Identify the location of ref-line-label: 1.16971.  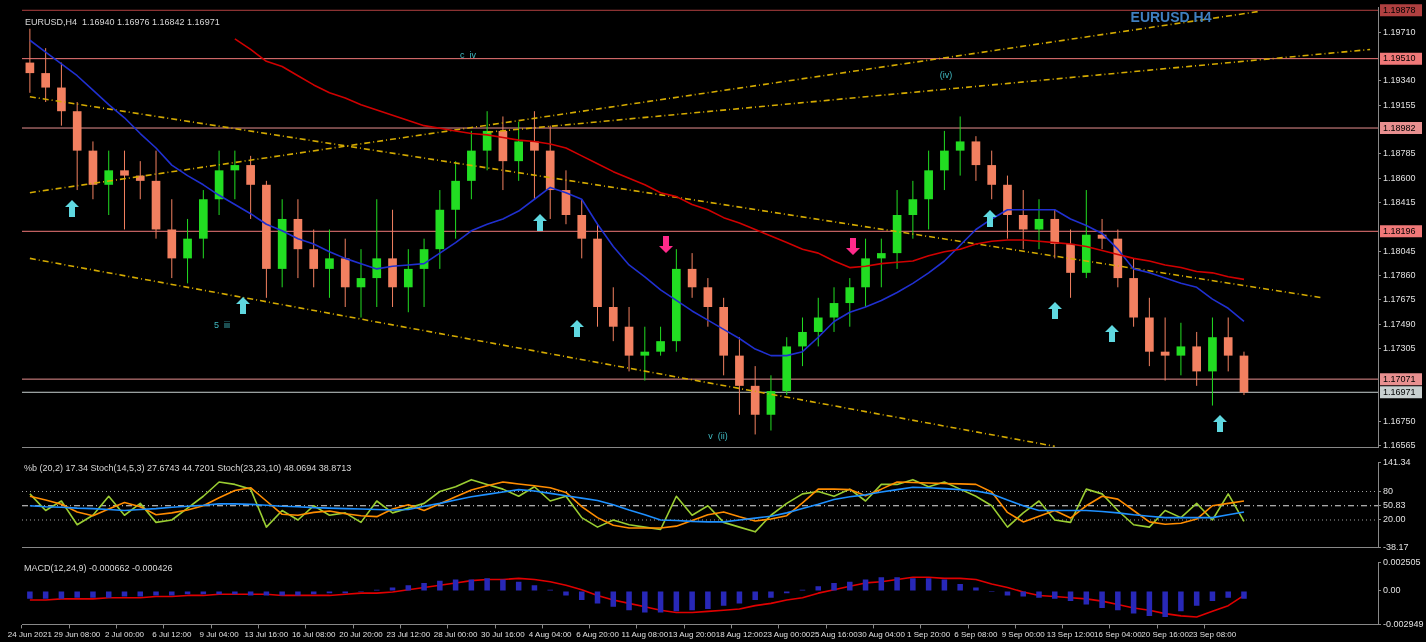
(1399, 391).